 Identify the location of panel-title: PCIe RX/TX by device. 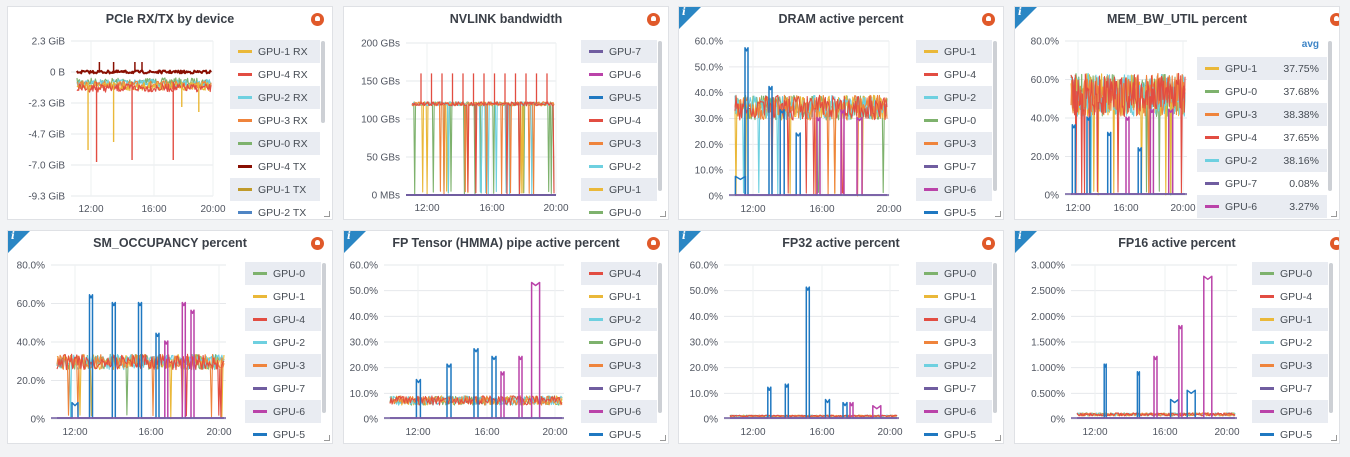
(170, 19).